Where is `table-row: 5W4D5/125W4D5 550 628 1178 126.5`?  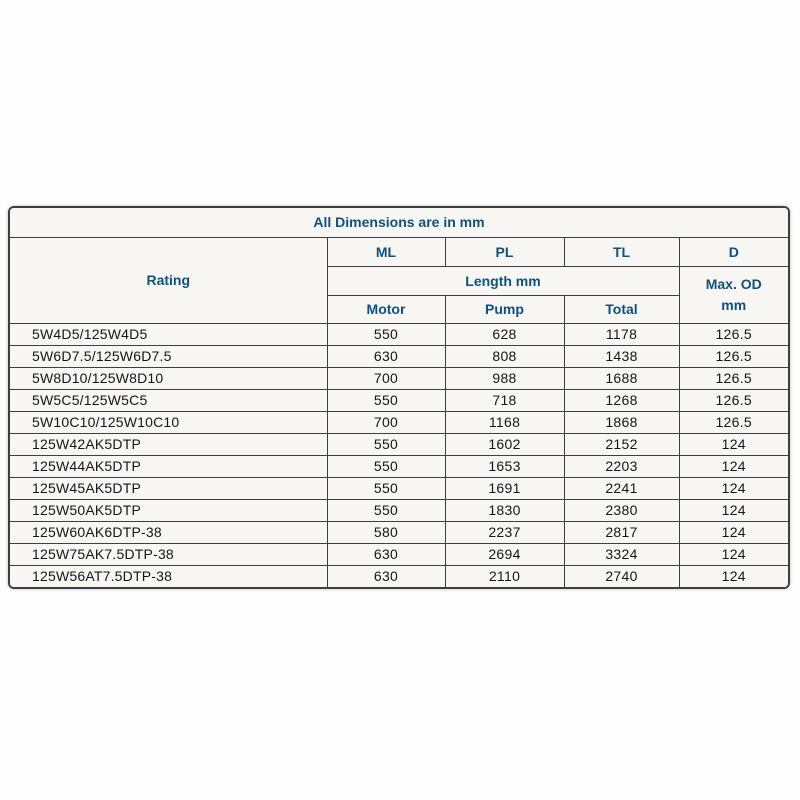 table-row: 5W4D5/125W4D5 550 628 1178 126.5 is located at coordinates (399, 334).